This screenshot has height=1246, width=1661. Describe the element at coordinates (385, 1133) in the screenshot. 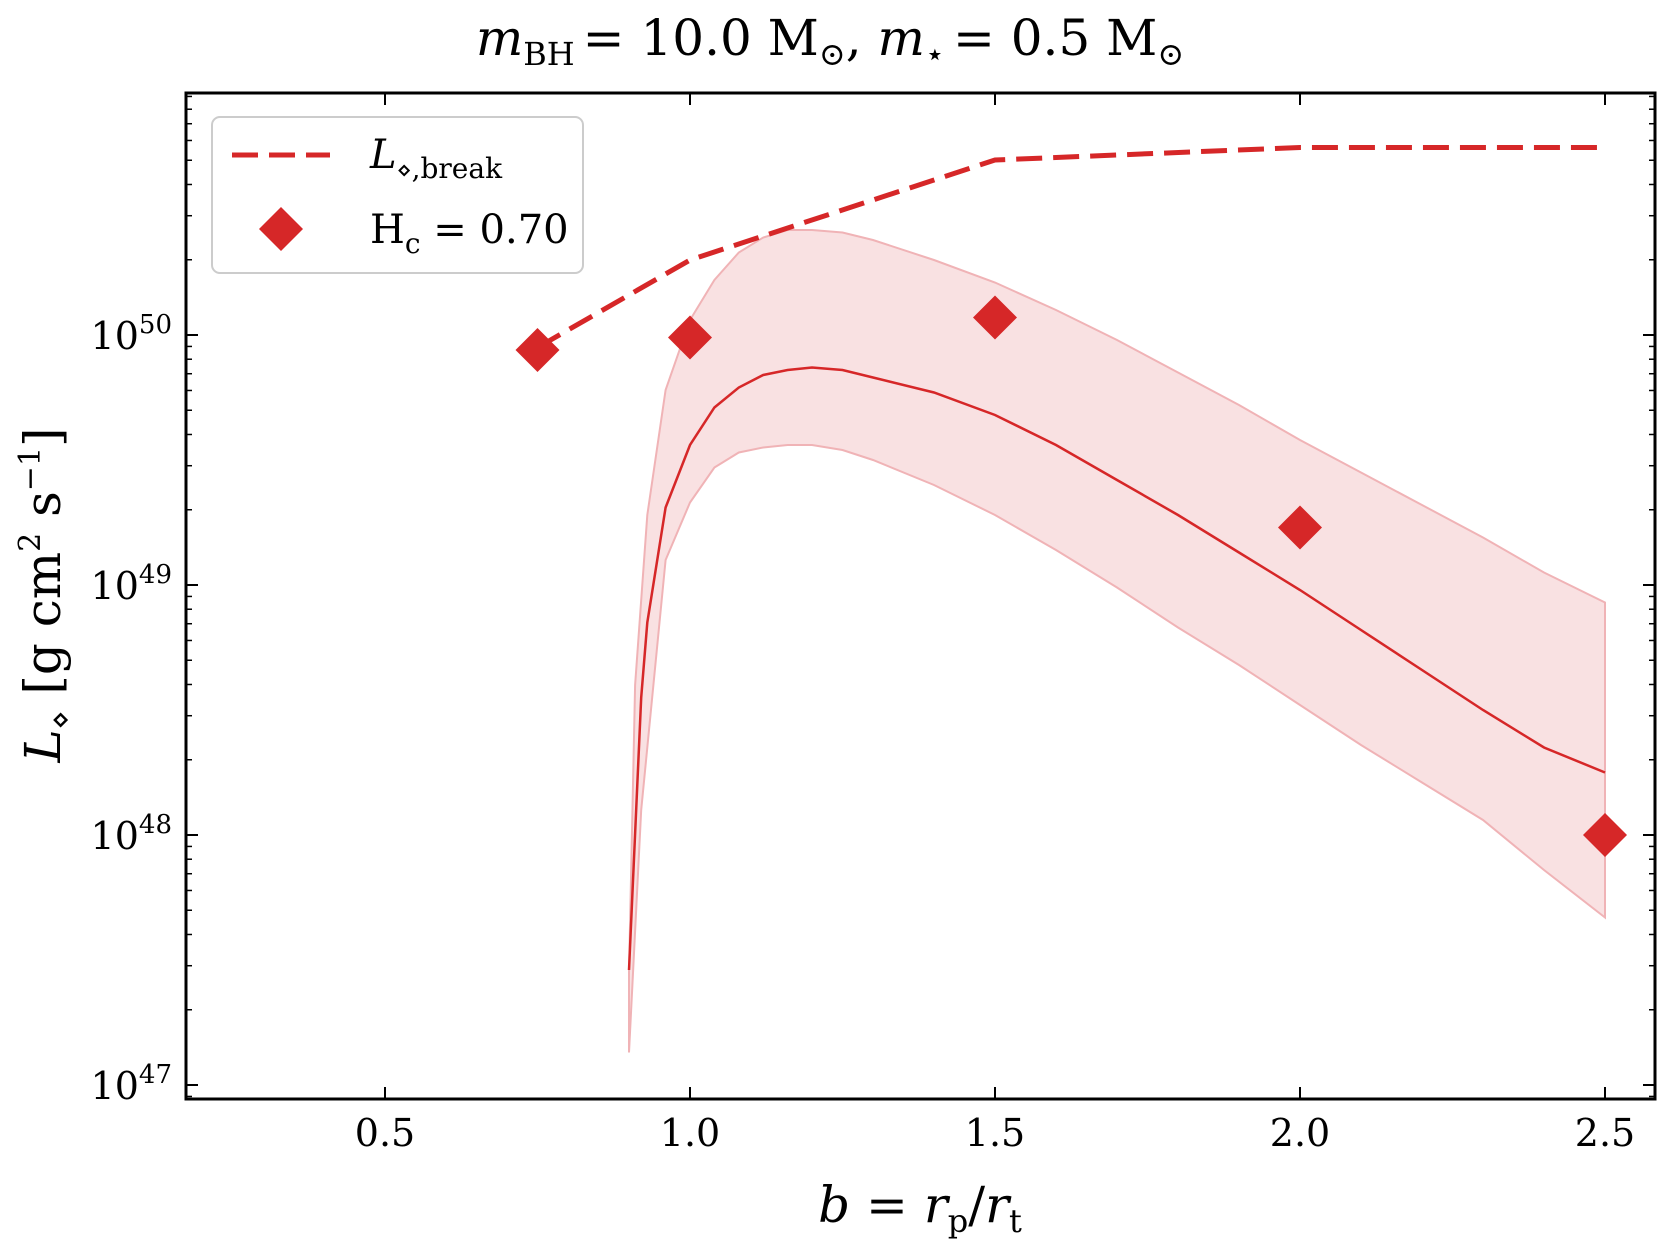

I see `x-tick-label: 0.5` at that location.